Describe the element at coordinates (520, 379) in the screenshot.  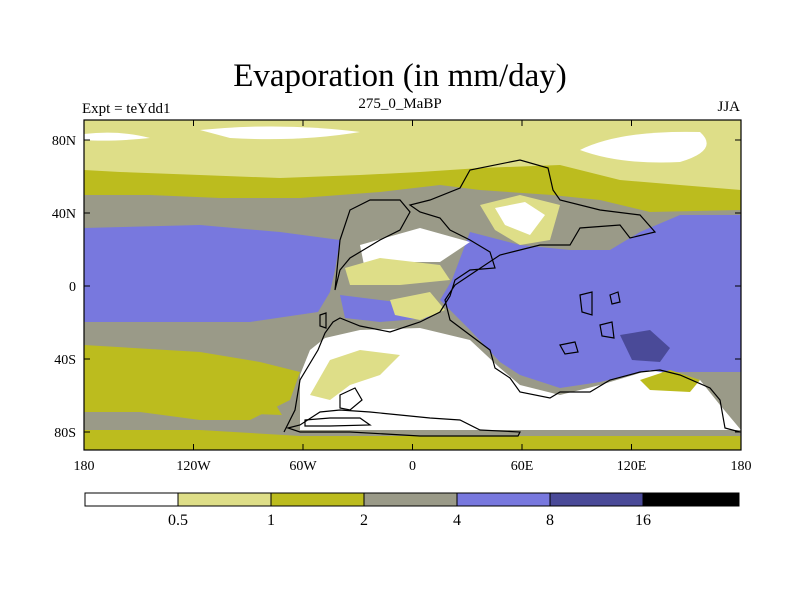
I see `contour-band-antarctic-white` at that location.